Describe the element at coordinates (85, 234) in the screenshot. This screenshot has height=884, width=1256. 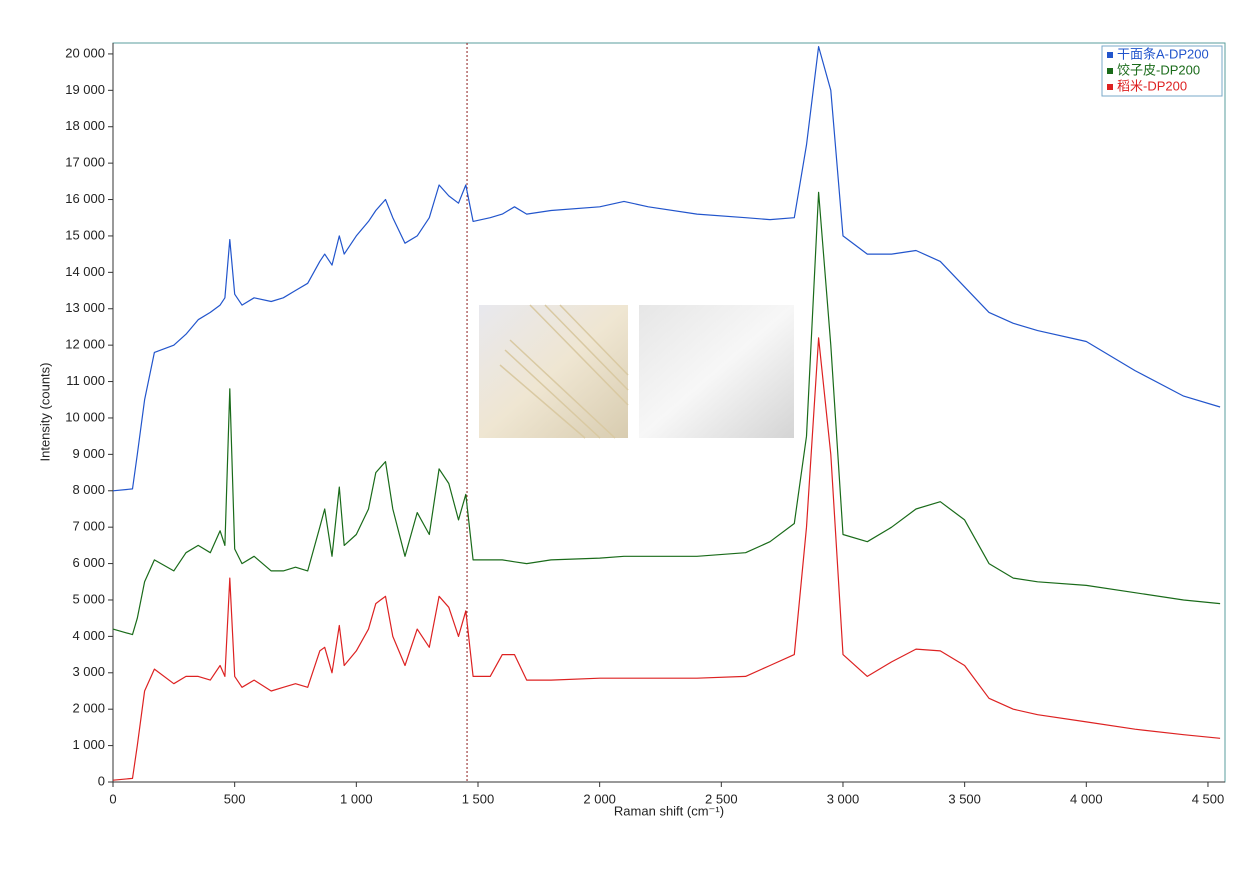
I see `y-tick-label: 15 000` at that location.